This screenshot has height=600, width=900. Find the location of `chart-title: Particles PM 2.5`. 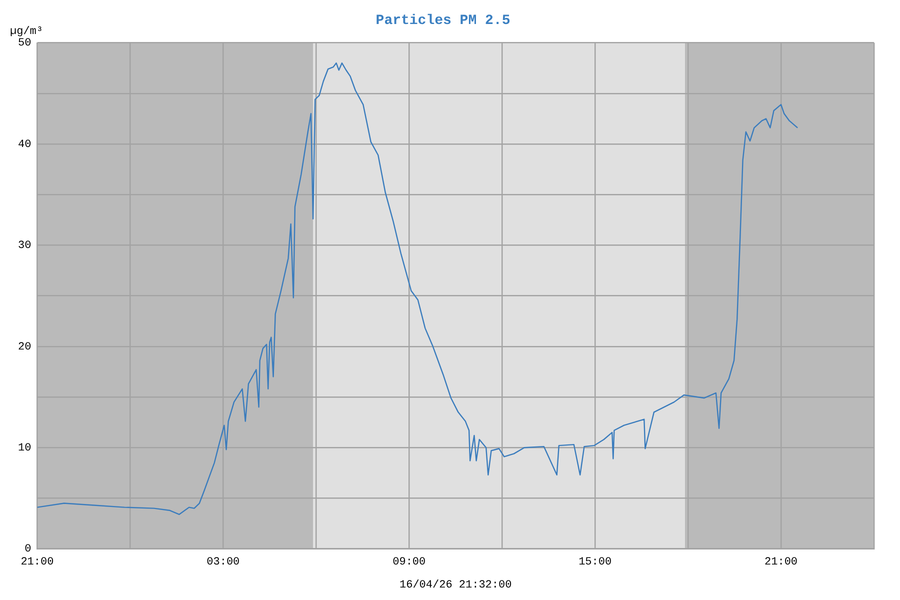

chart-title: Particles PM 2.5 is located at coordinates (443, 20).